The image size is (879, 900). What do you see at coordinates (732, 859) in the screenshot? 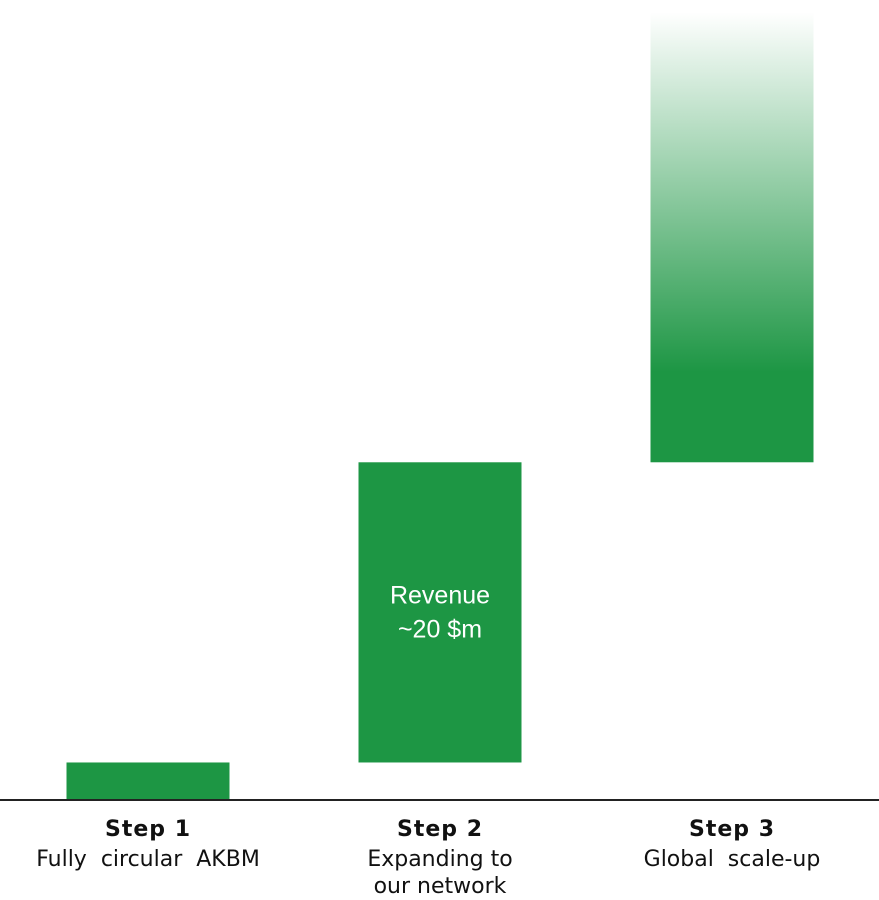
I see `step-description-3: Global scale-up` at bounding box center [732, 859].